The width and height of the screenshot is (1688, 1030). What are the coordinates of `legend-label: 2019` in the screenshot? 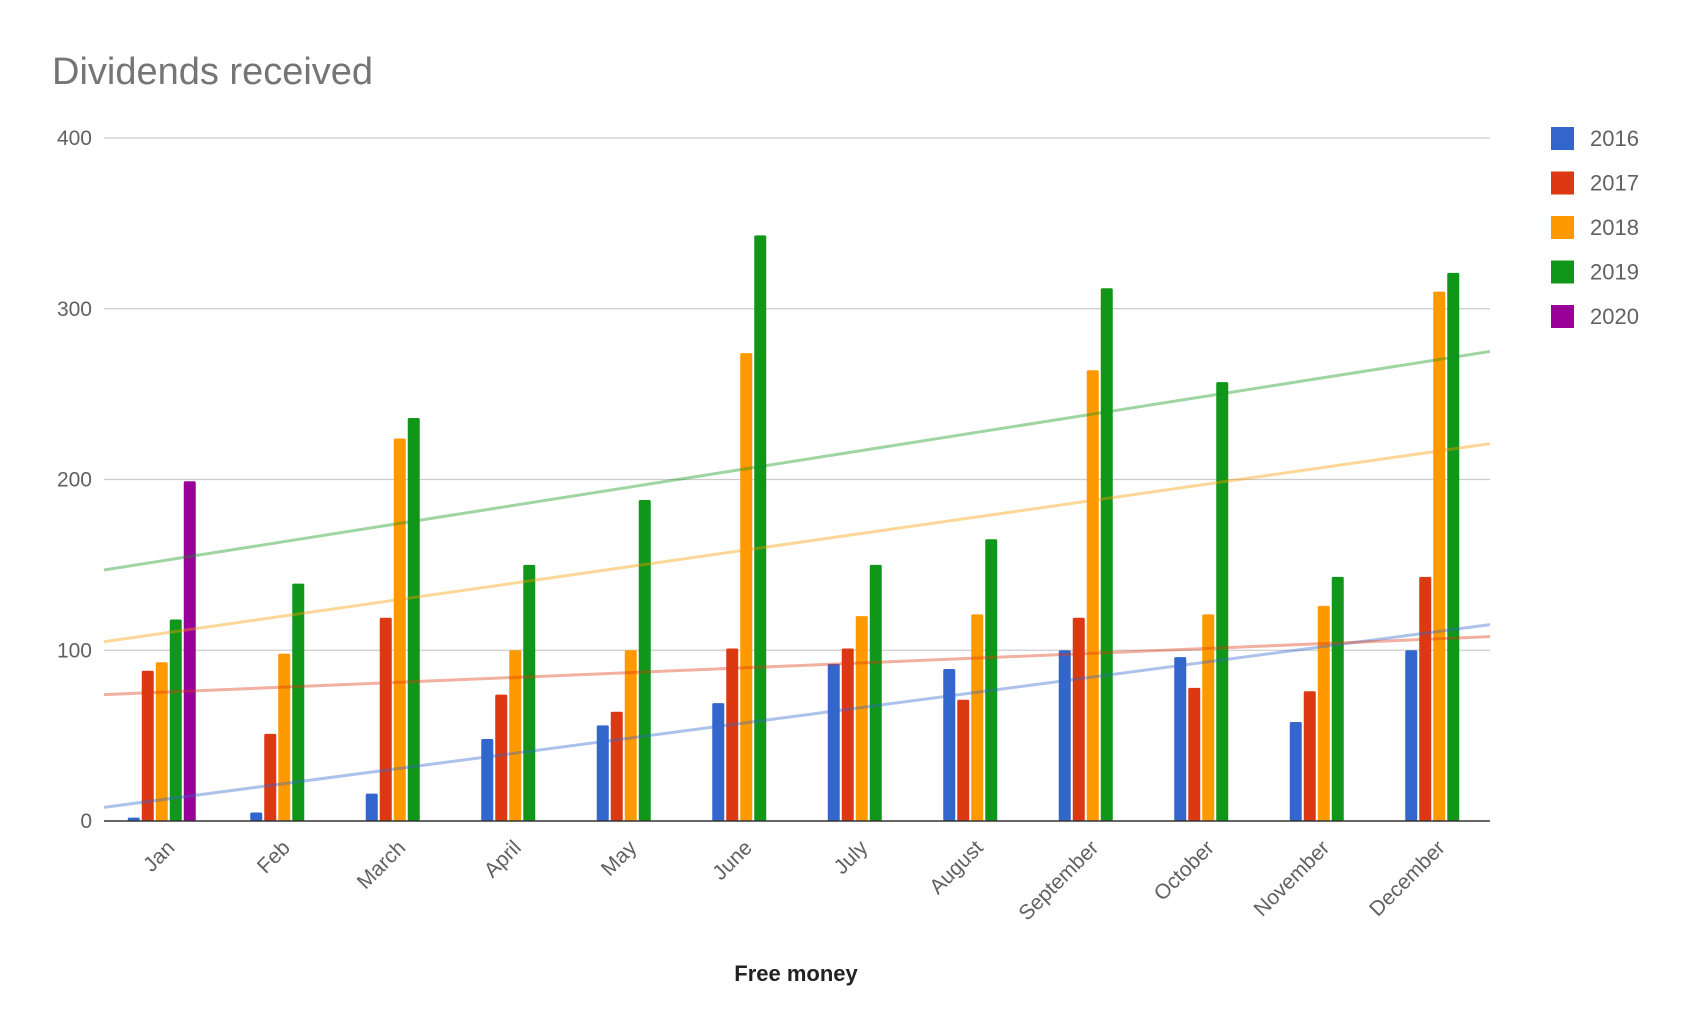 It's located at (1614, 272).